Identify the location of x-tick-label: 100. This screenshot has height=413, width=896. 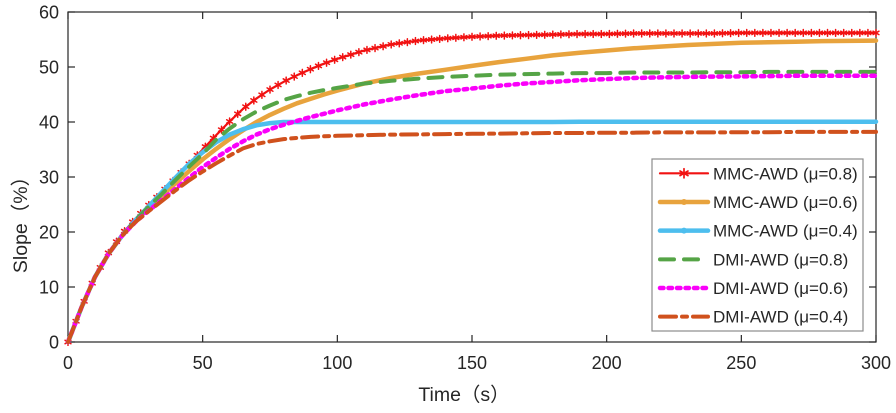
(337, 363).